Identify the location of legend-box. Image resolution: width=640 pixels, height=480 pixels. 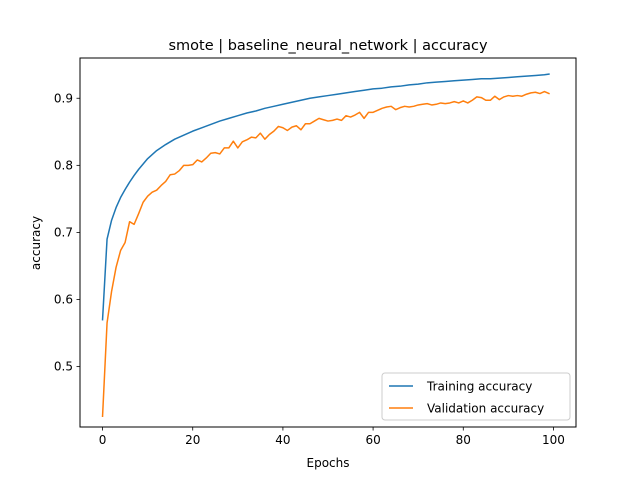
(476, 396).